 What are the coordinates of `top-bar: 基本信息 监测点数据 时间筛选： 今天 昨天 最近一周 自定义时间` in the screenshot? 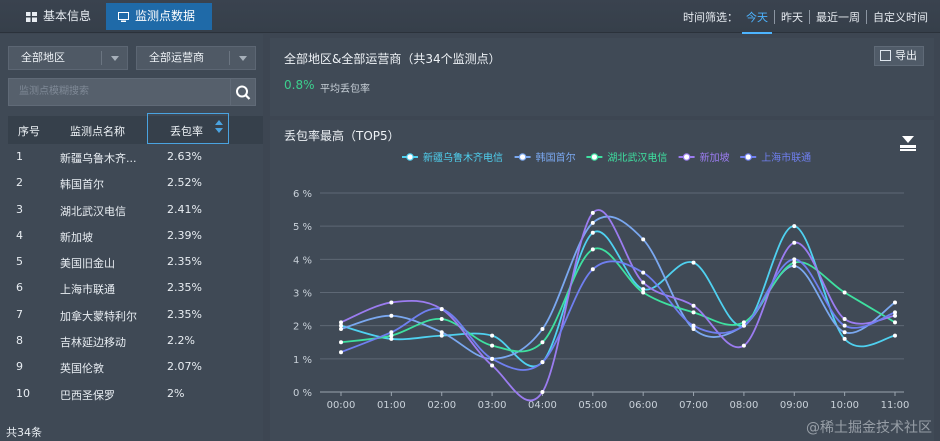 It's located at (470, 17).